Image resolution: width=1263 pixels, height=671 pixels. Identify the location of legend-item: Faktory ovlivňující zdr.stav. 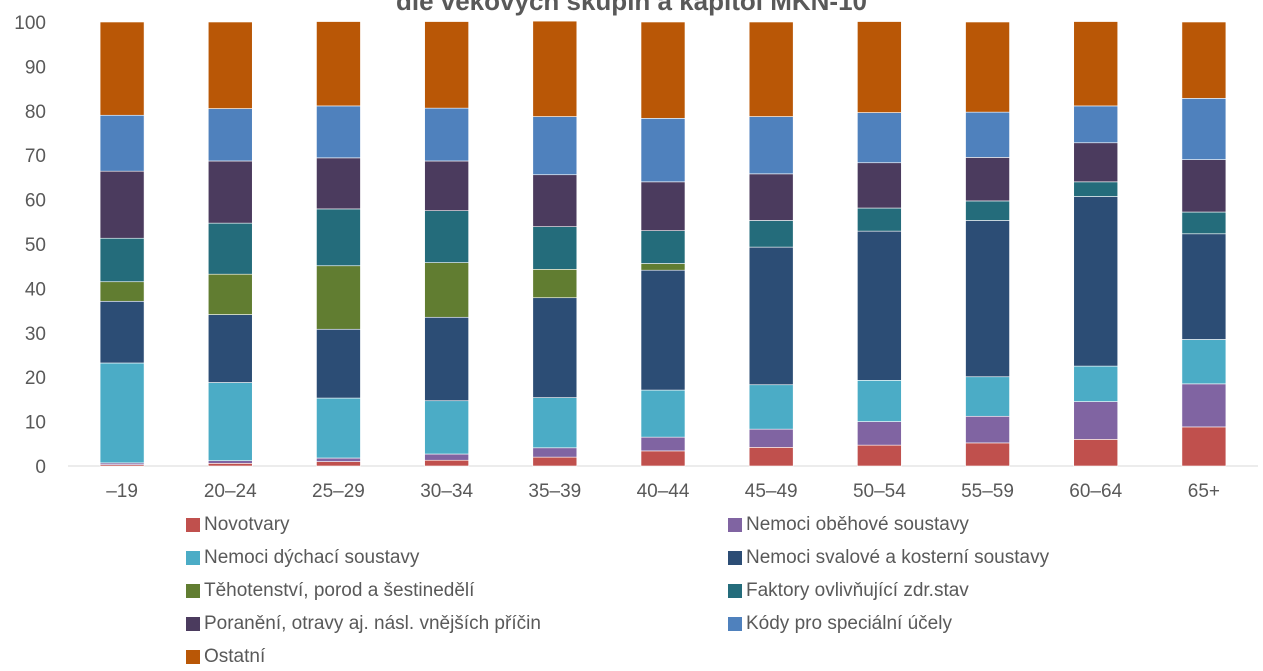
(848, 591).